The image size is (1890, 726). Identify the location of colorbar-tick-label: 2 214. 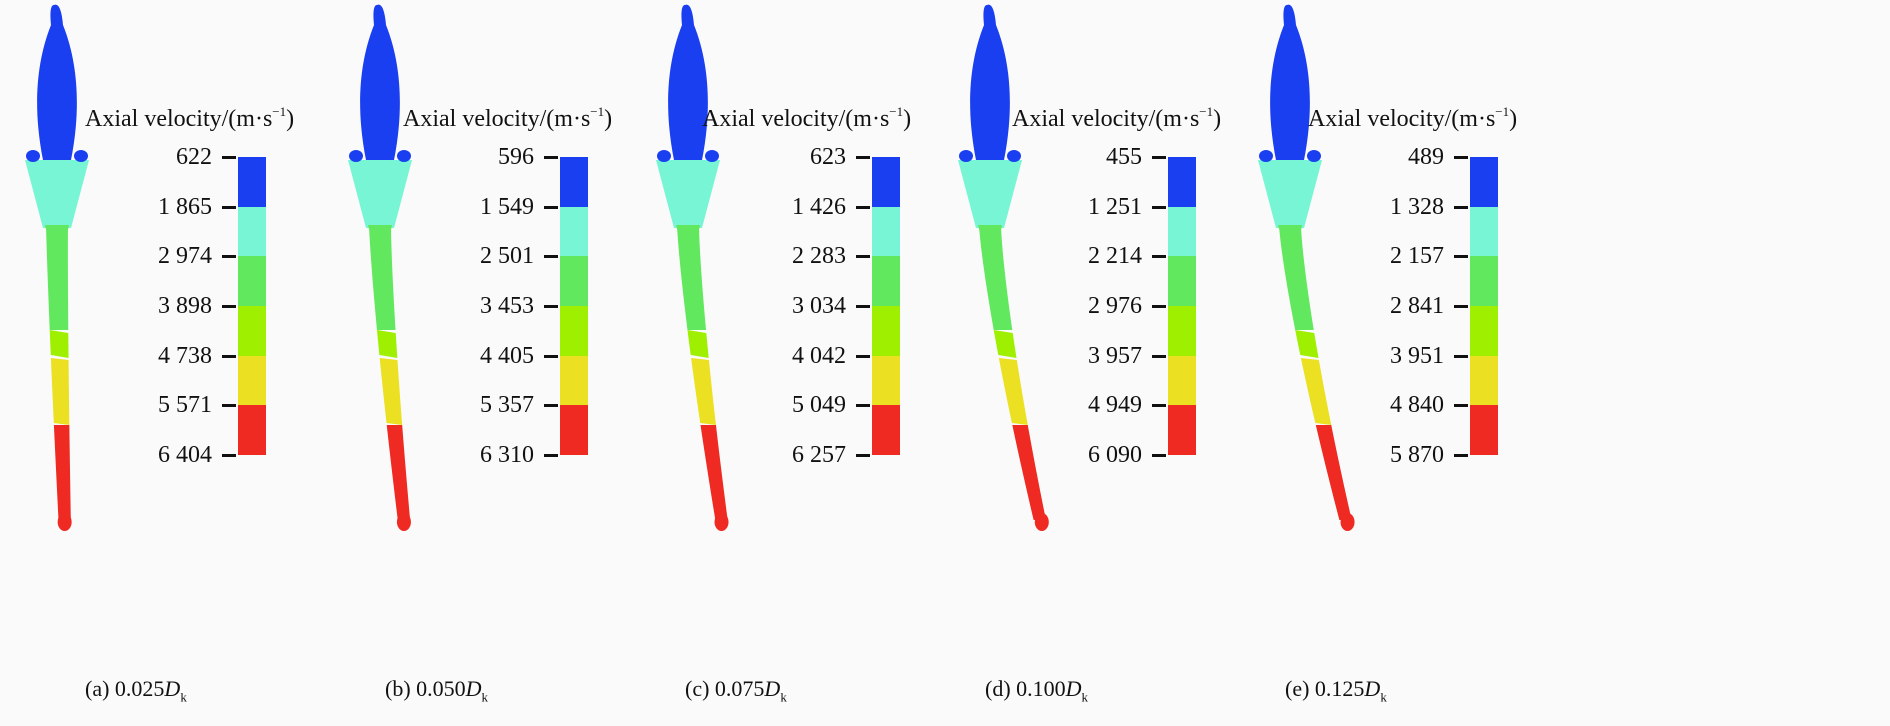
(1115, 256).